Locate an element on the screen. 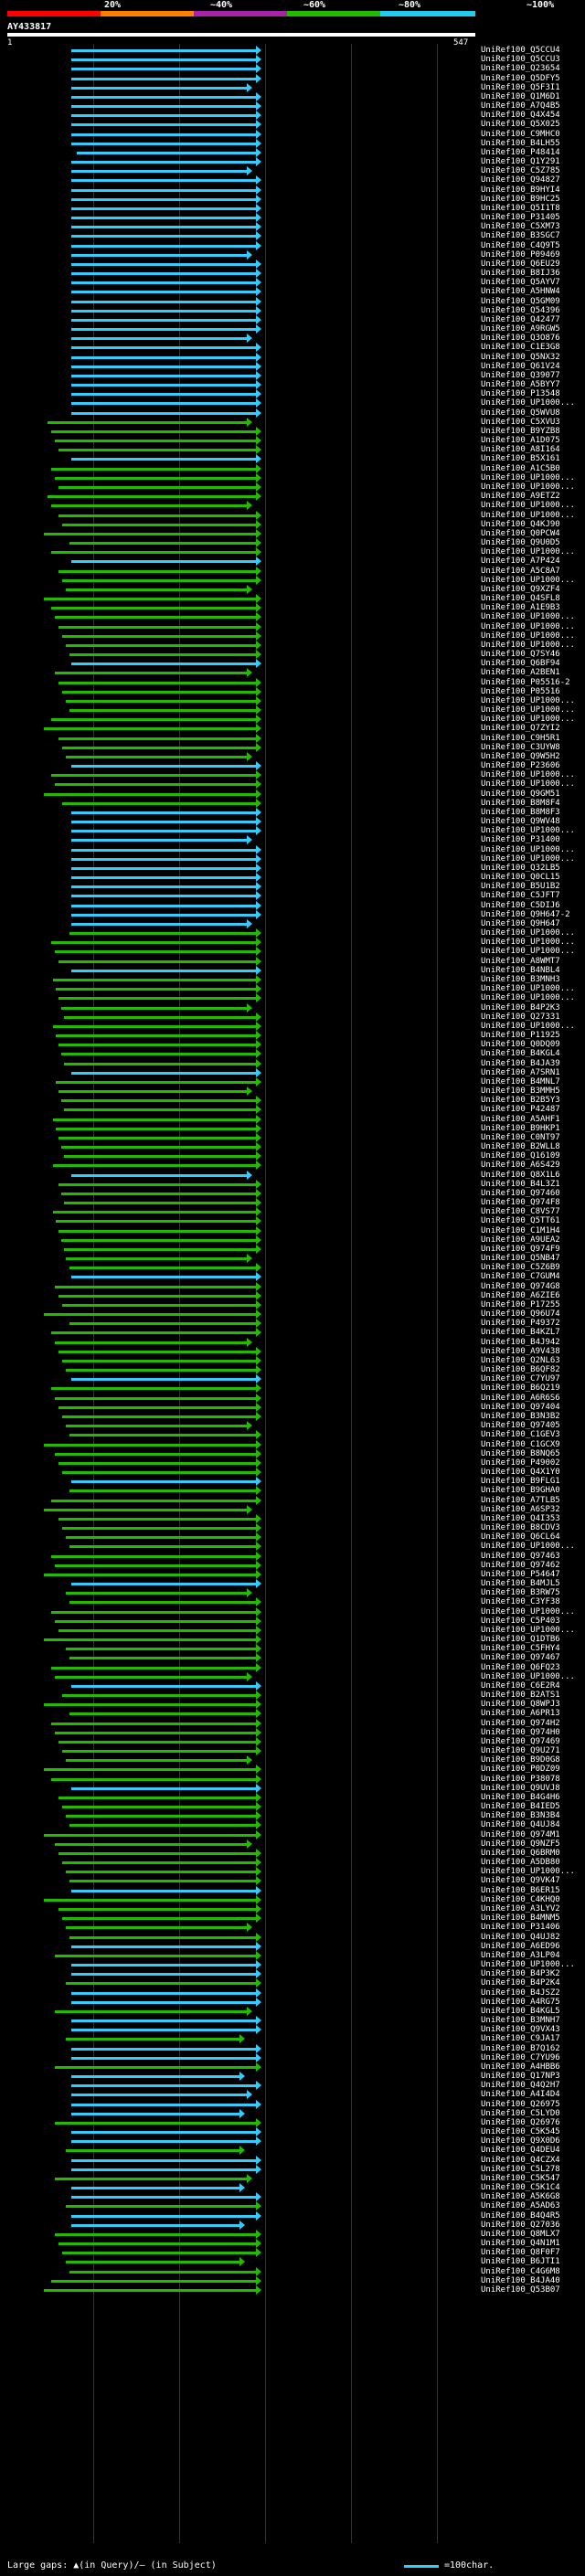 The height and width of the screenshot is (2576, 585). hit-label: UniRef100_Q16109 is located at coordinates (520, 1156).